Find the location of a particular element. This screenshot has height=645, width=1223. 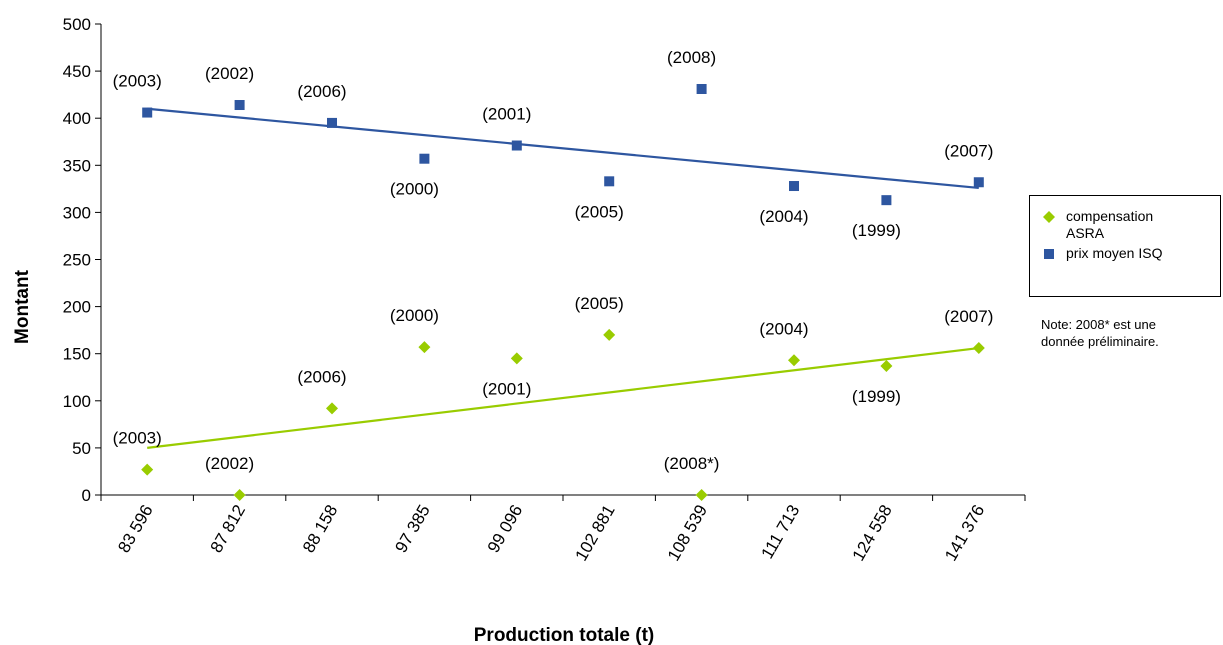

x-tick-label: 108 539 is located at coordinates (687, 533).